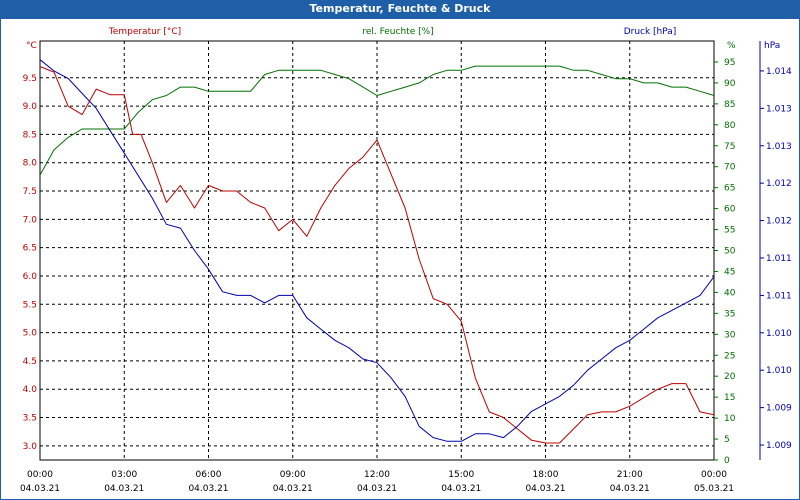 The height and width of the screenshot is (500, 800). What do you see at coordinates (730, 210) in the screenshot?
I see `humidity-tick-label: 60` at bounding box center [730, 210].